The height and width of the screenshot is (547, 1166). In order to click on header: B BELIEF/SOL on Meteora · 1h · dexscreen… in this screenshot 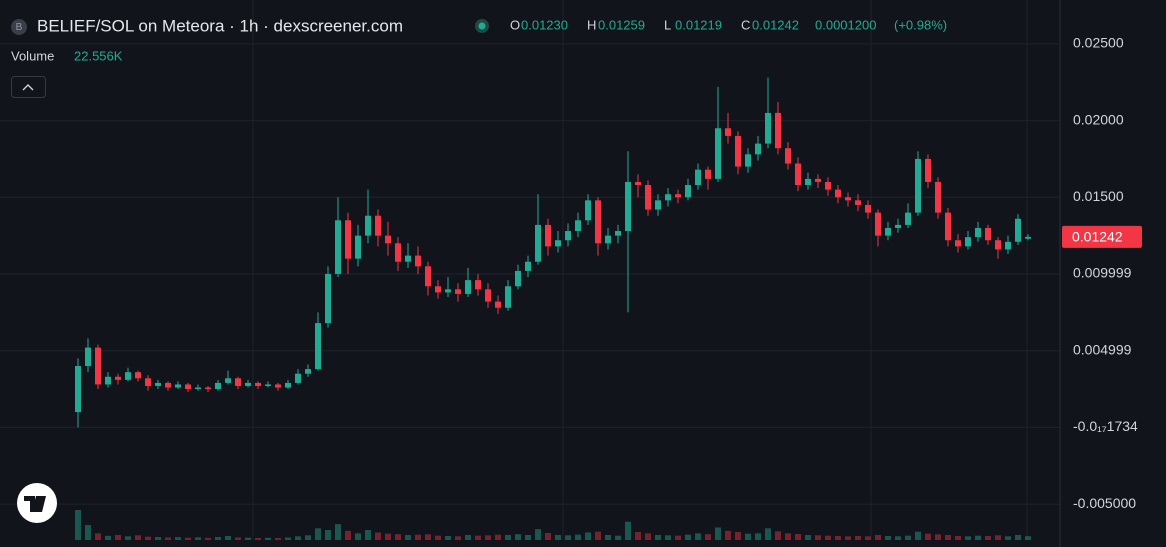, I will do `click(479, 57)`.